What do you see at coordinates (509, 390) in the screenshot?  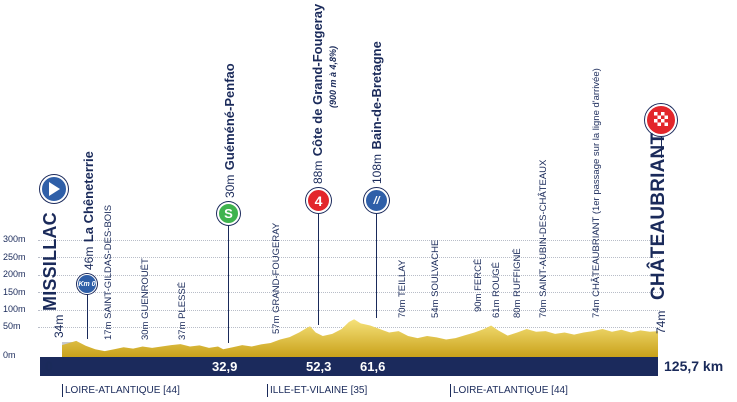 I see `department-3: LOIRE-ATLANTIQUE [44]` at bounding box center [509, 390].